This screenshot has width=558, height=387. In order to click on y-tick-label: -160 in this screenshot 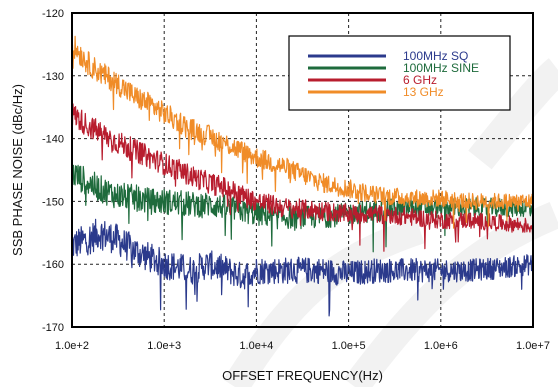, I will do `click(53, 265)`.